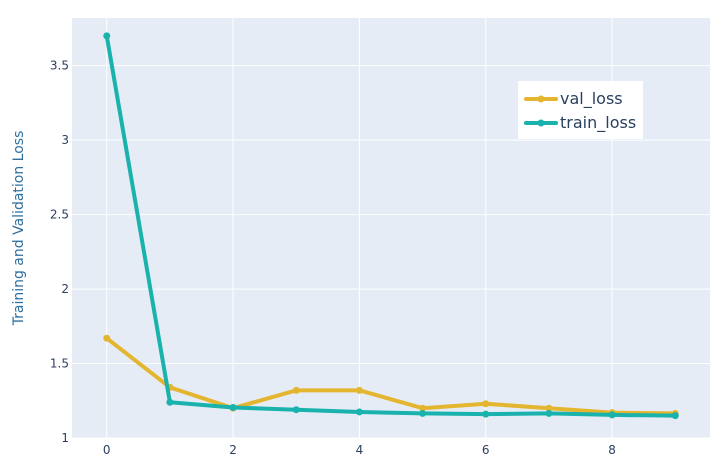  I want to click on series-line-val-loss, so click(391, 376).